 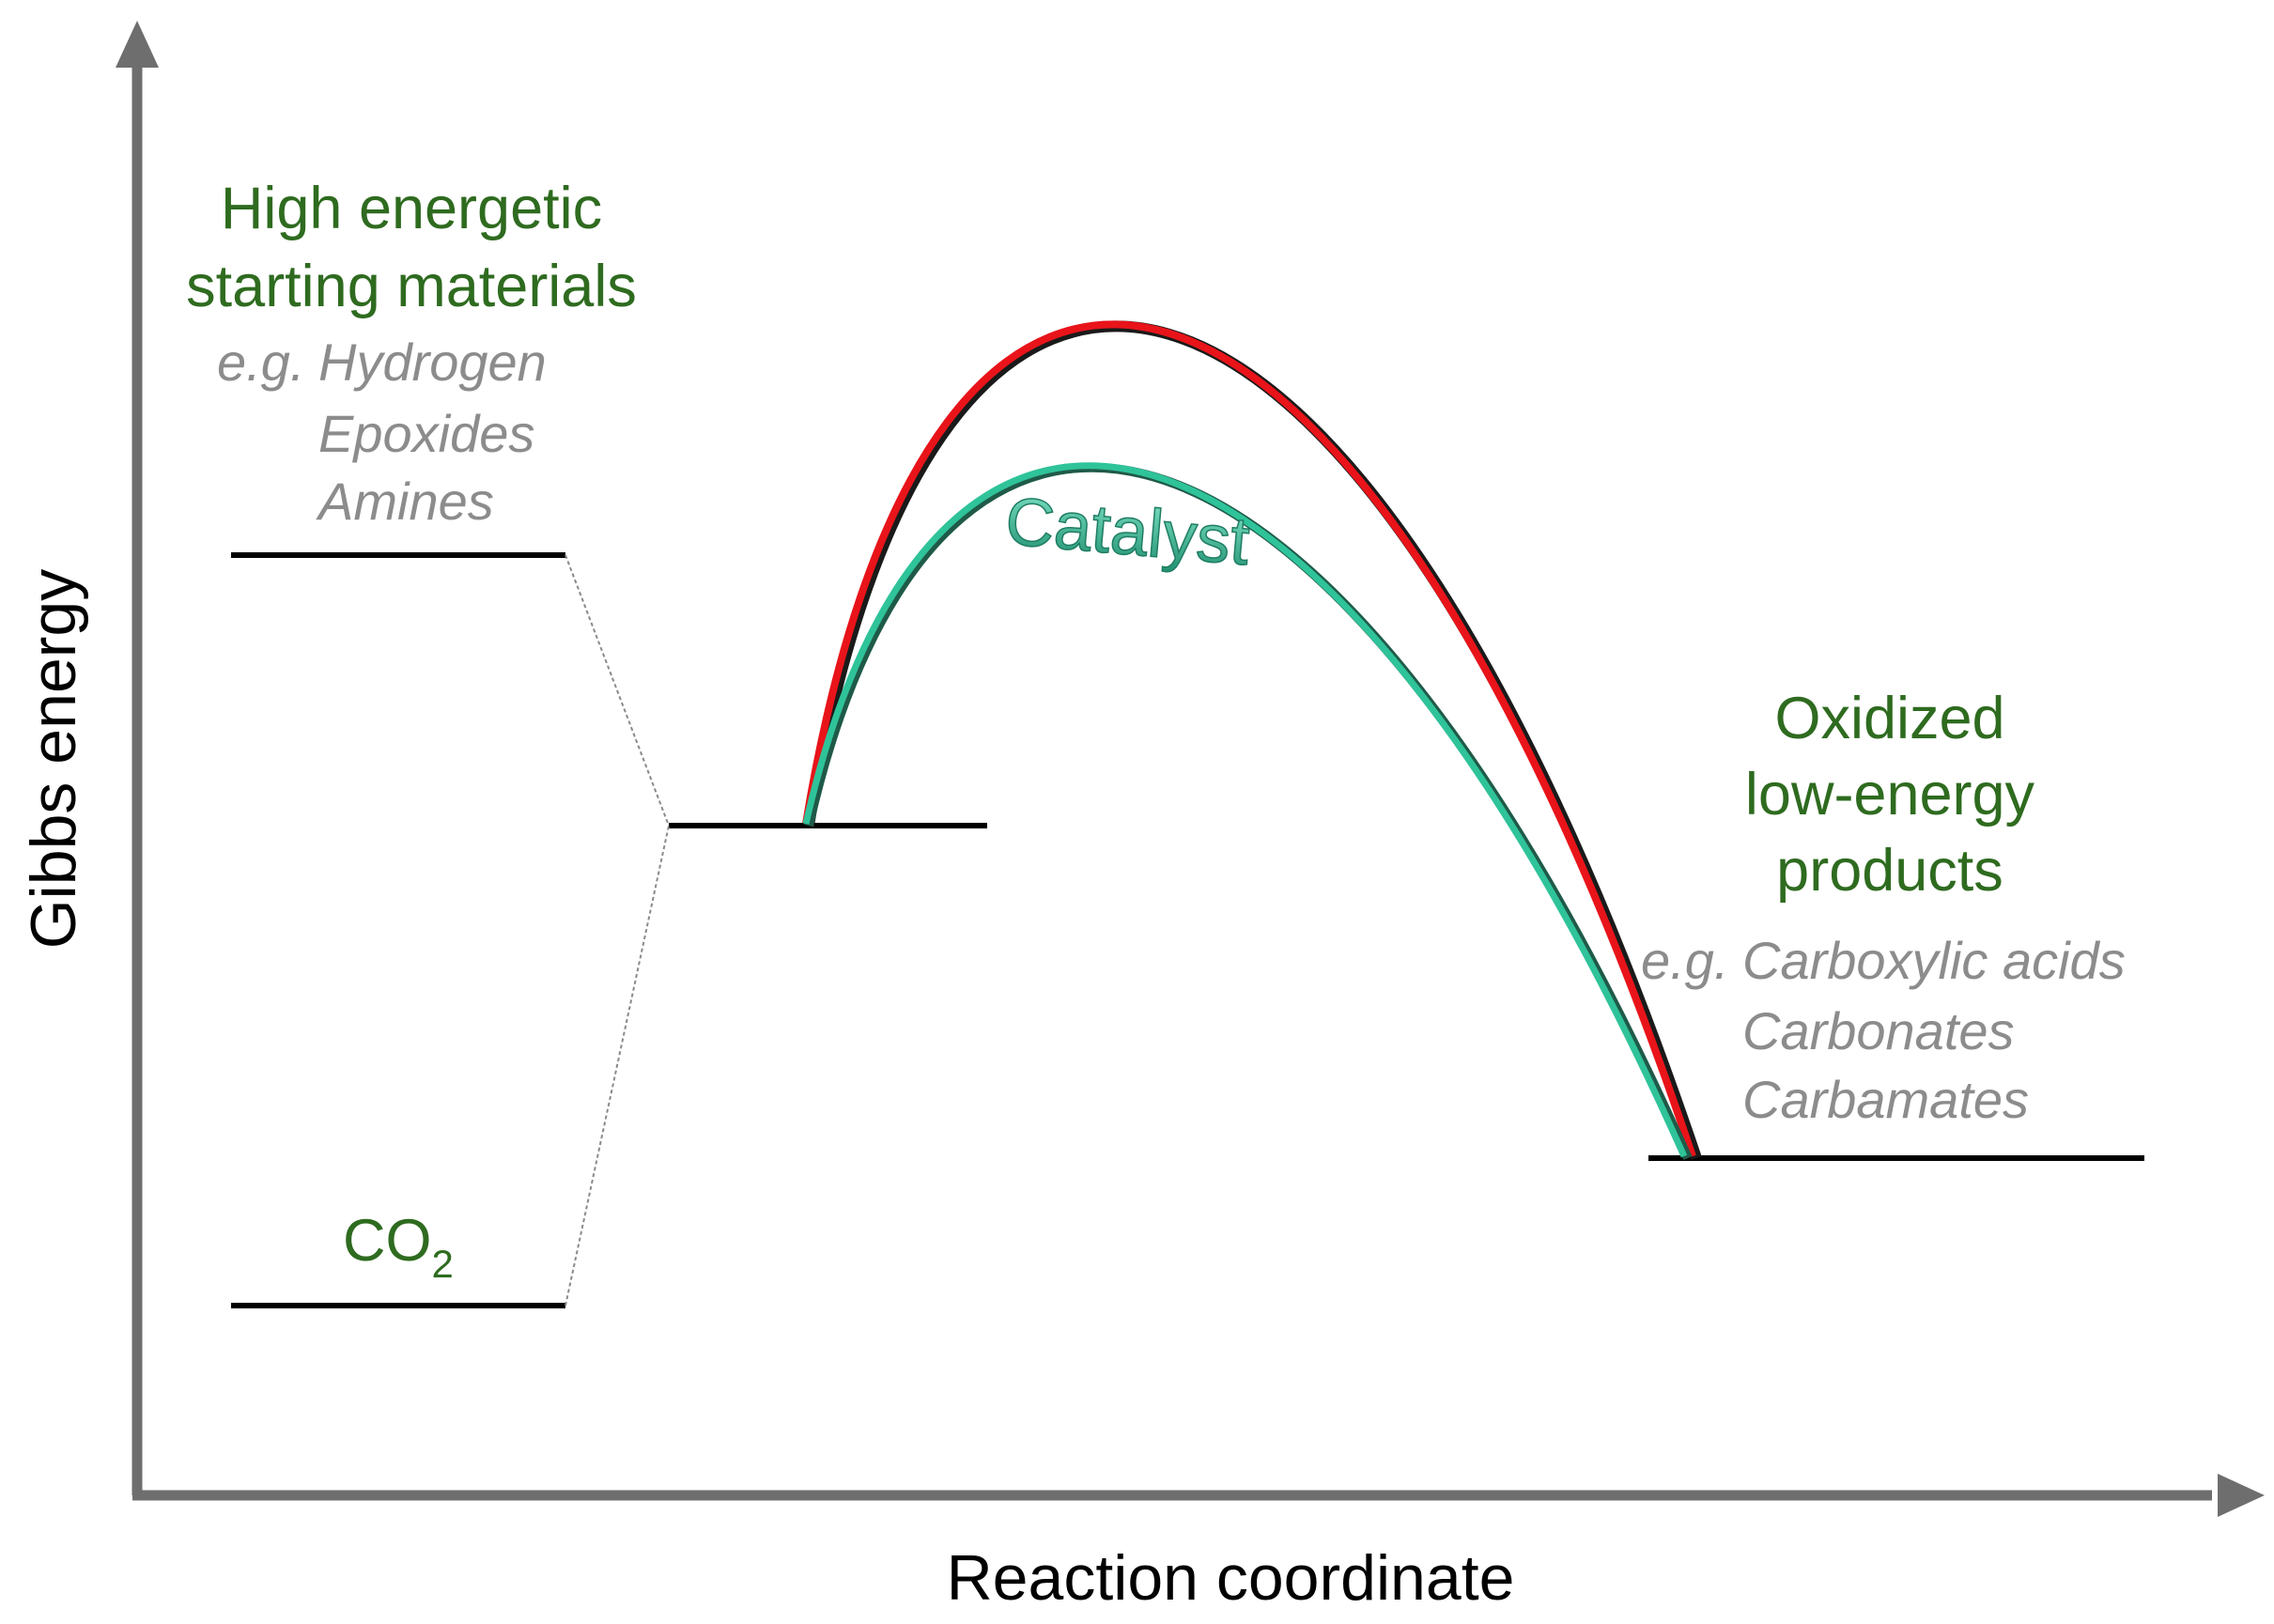 I want to click on co2-subscript: 2, so click(x=443, y=1264).